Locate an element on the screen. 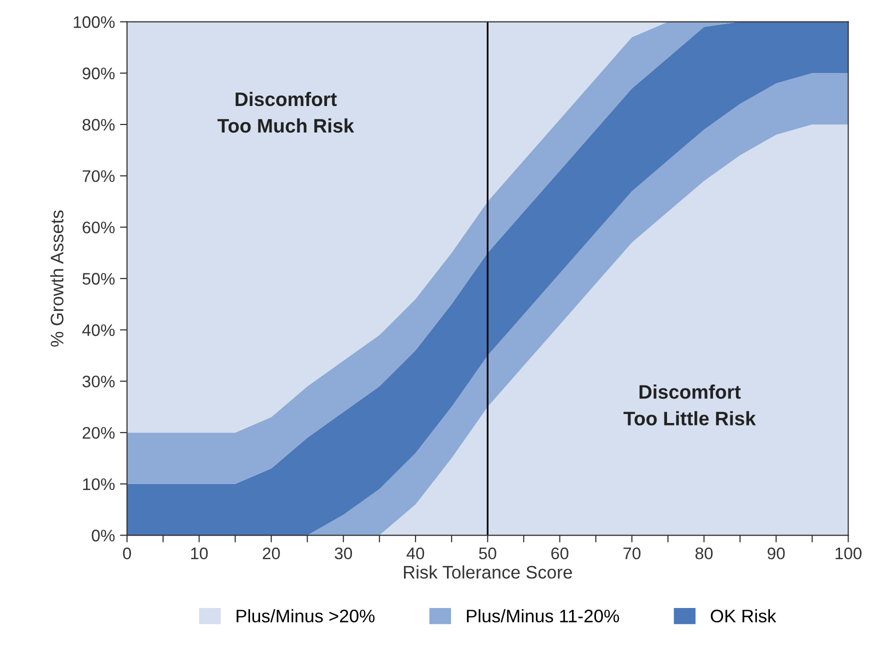  x-tick-label: 50 is located at coordinates (487, 554).